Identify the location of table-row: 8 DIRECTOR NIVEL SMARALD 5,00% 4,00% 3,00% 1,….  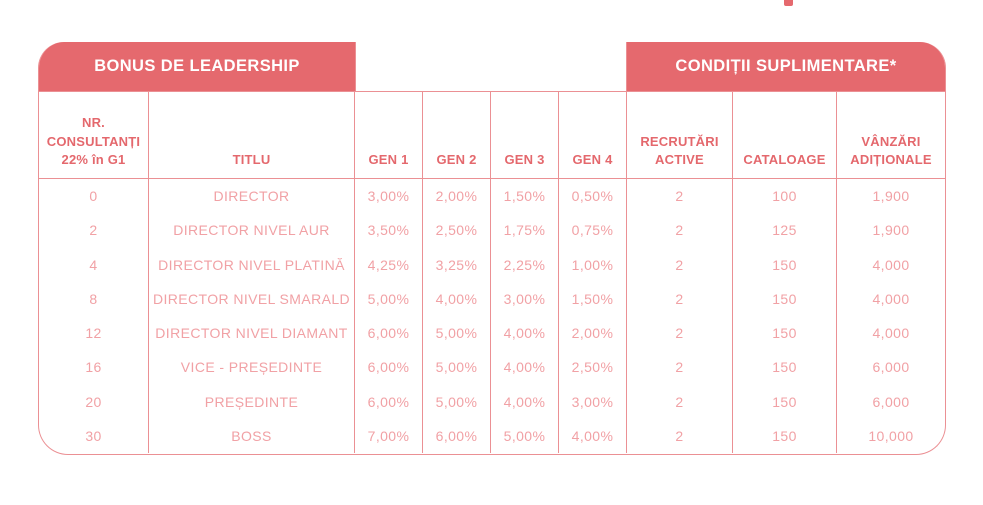
(492, 298).